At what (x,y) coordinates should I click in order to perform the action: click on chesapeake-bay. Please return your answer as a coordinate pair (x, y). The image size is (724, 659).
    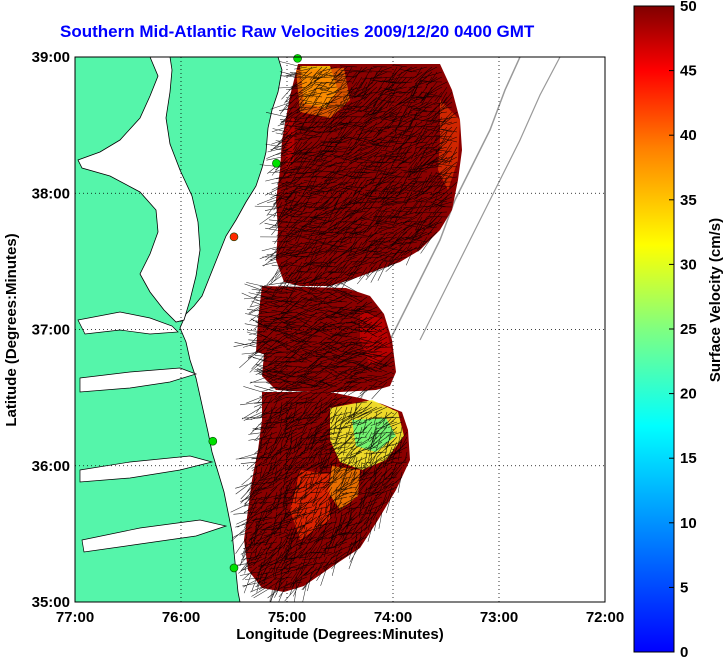
    Looking at the image, I should click on (139, 190).